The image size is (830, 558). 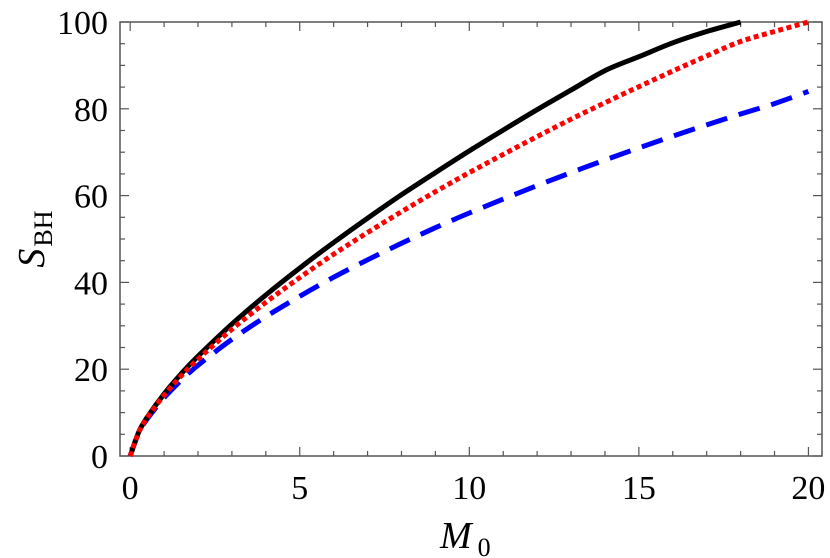 I want to click on x-tick-label: 5, so click(x=299, y=488).